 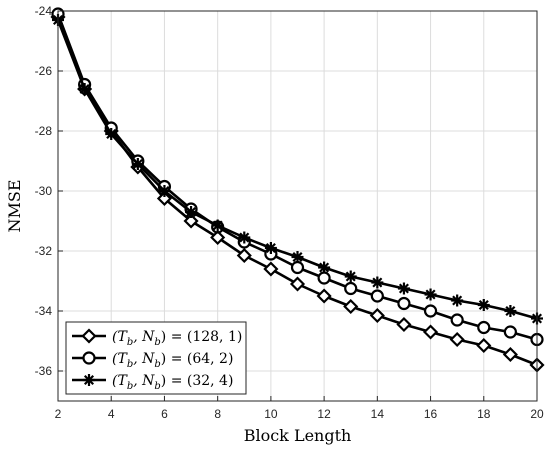 What do you see at coordinates (111, 414) in the screenshot?
I see `x-tick-label: 4` at bounding box center [111, 414].